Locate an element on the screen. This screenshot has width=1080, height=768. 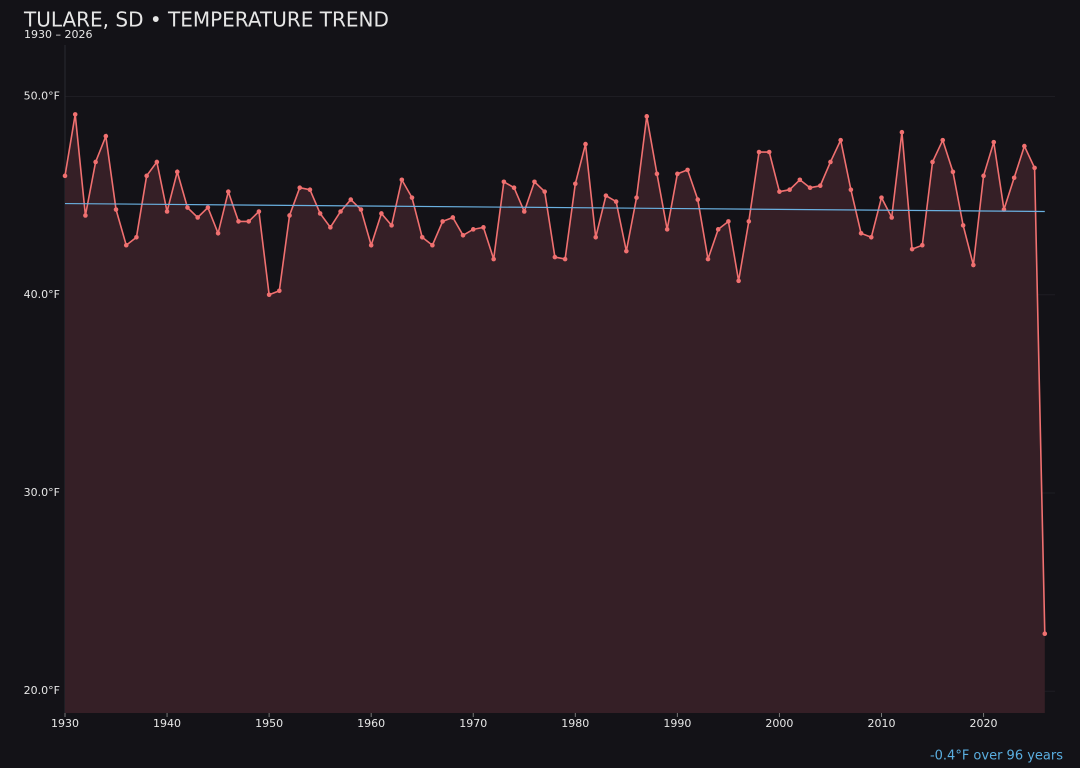
y-tick-label: 50.0°F is located at coordinates (42, 96).